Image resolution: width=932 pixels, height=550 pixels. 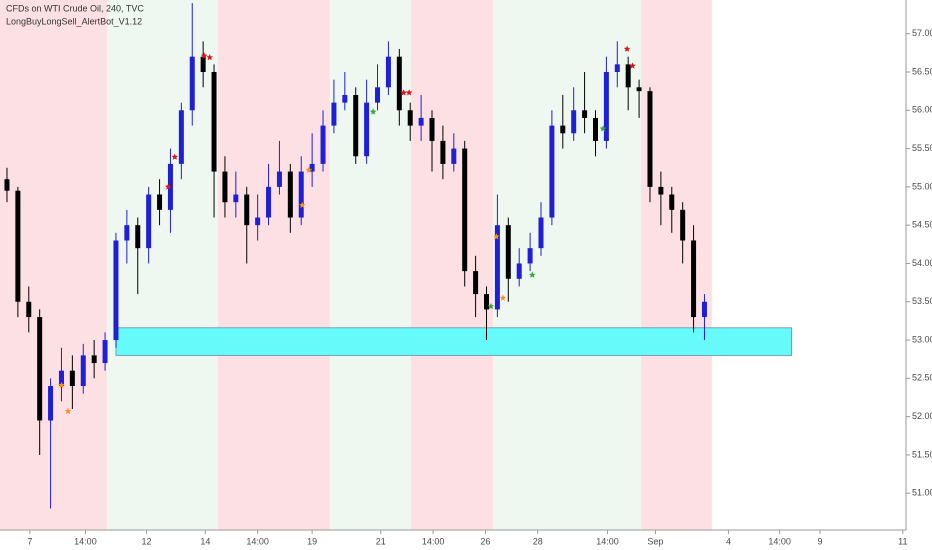 I want to click on x-tick-label: 7, so click(x=29, y=541).